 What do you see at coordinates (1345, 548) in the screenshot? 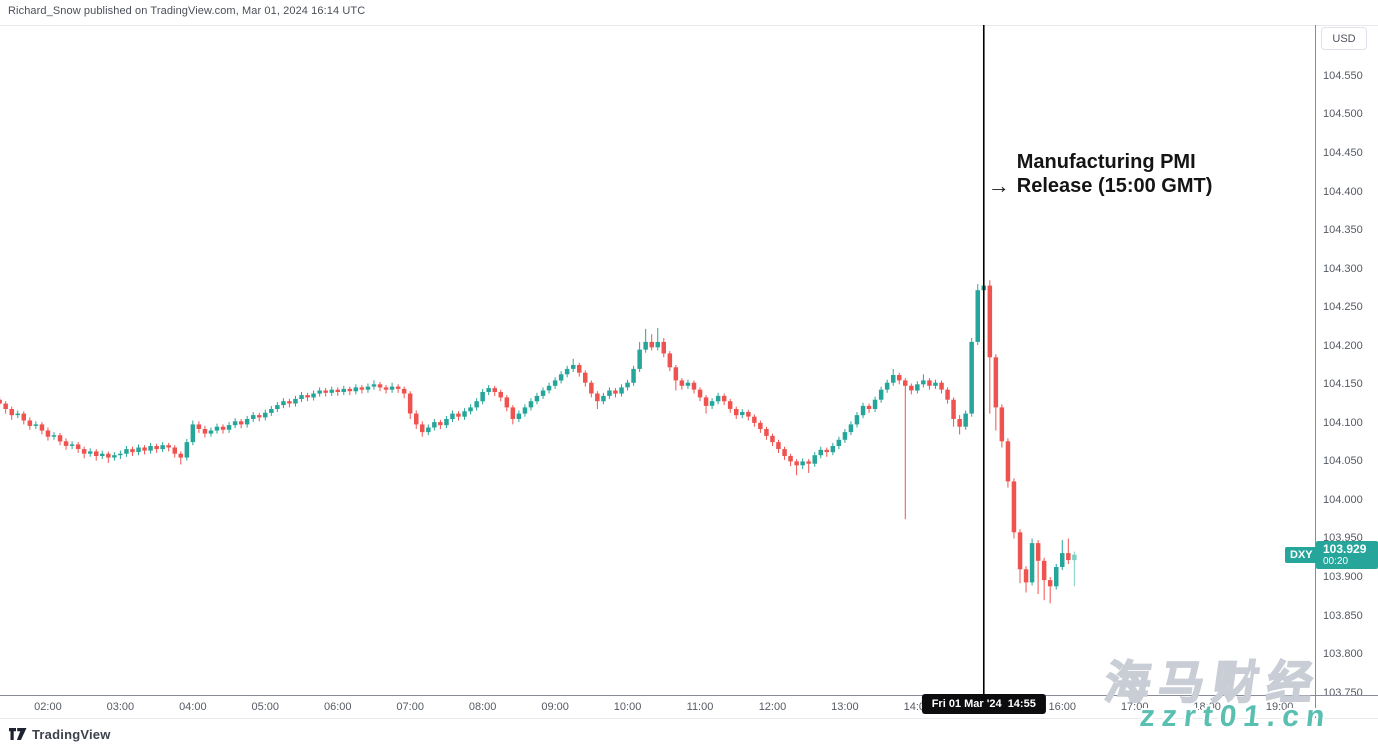
I see `last-price-value: 103.929` at bounding box center [1345, 548].